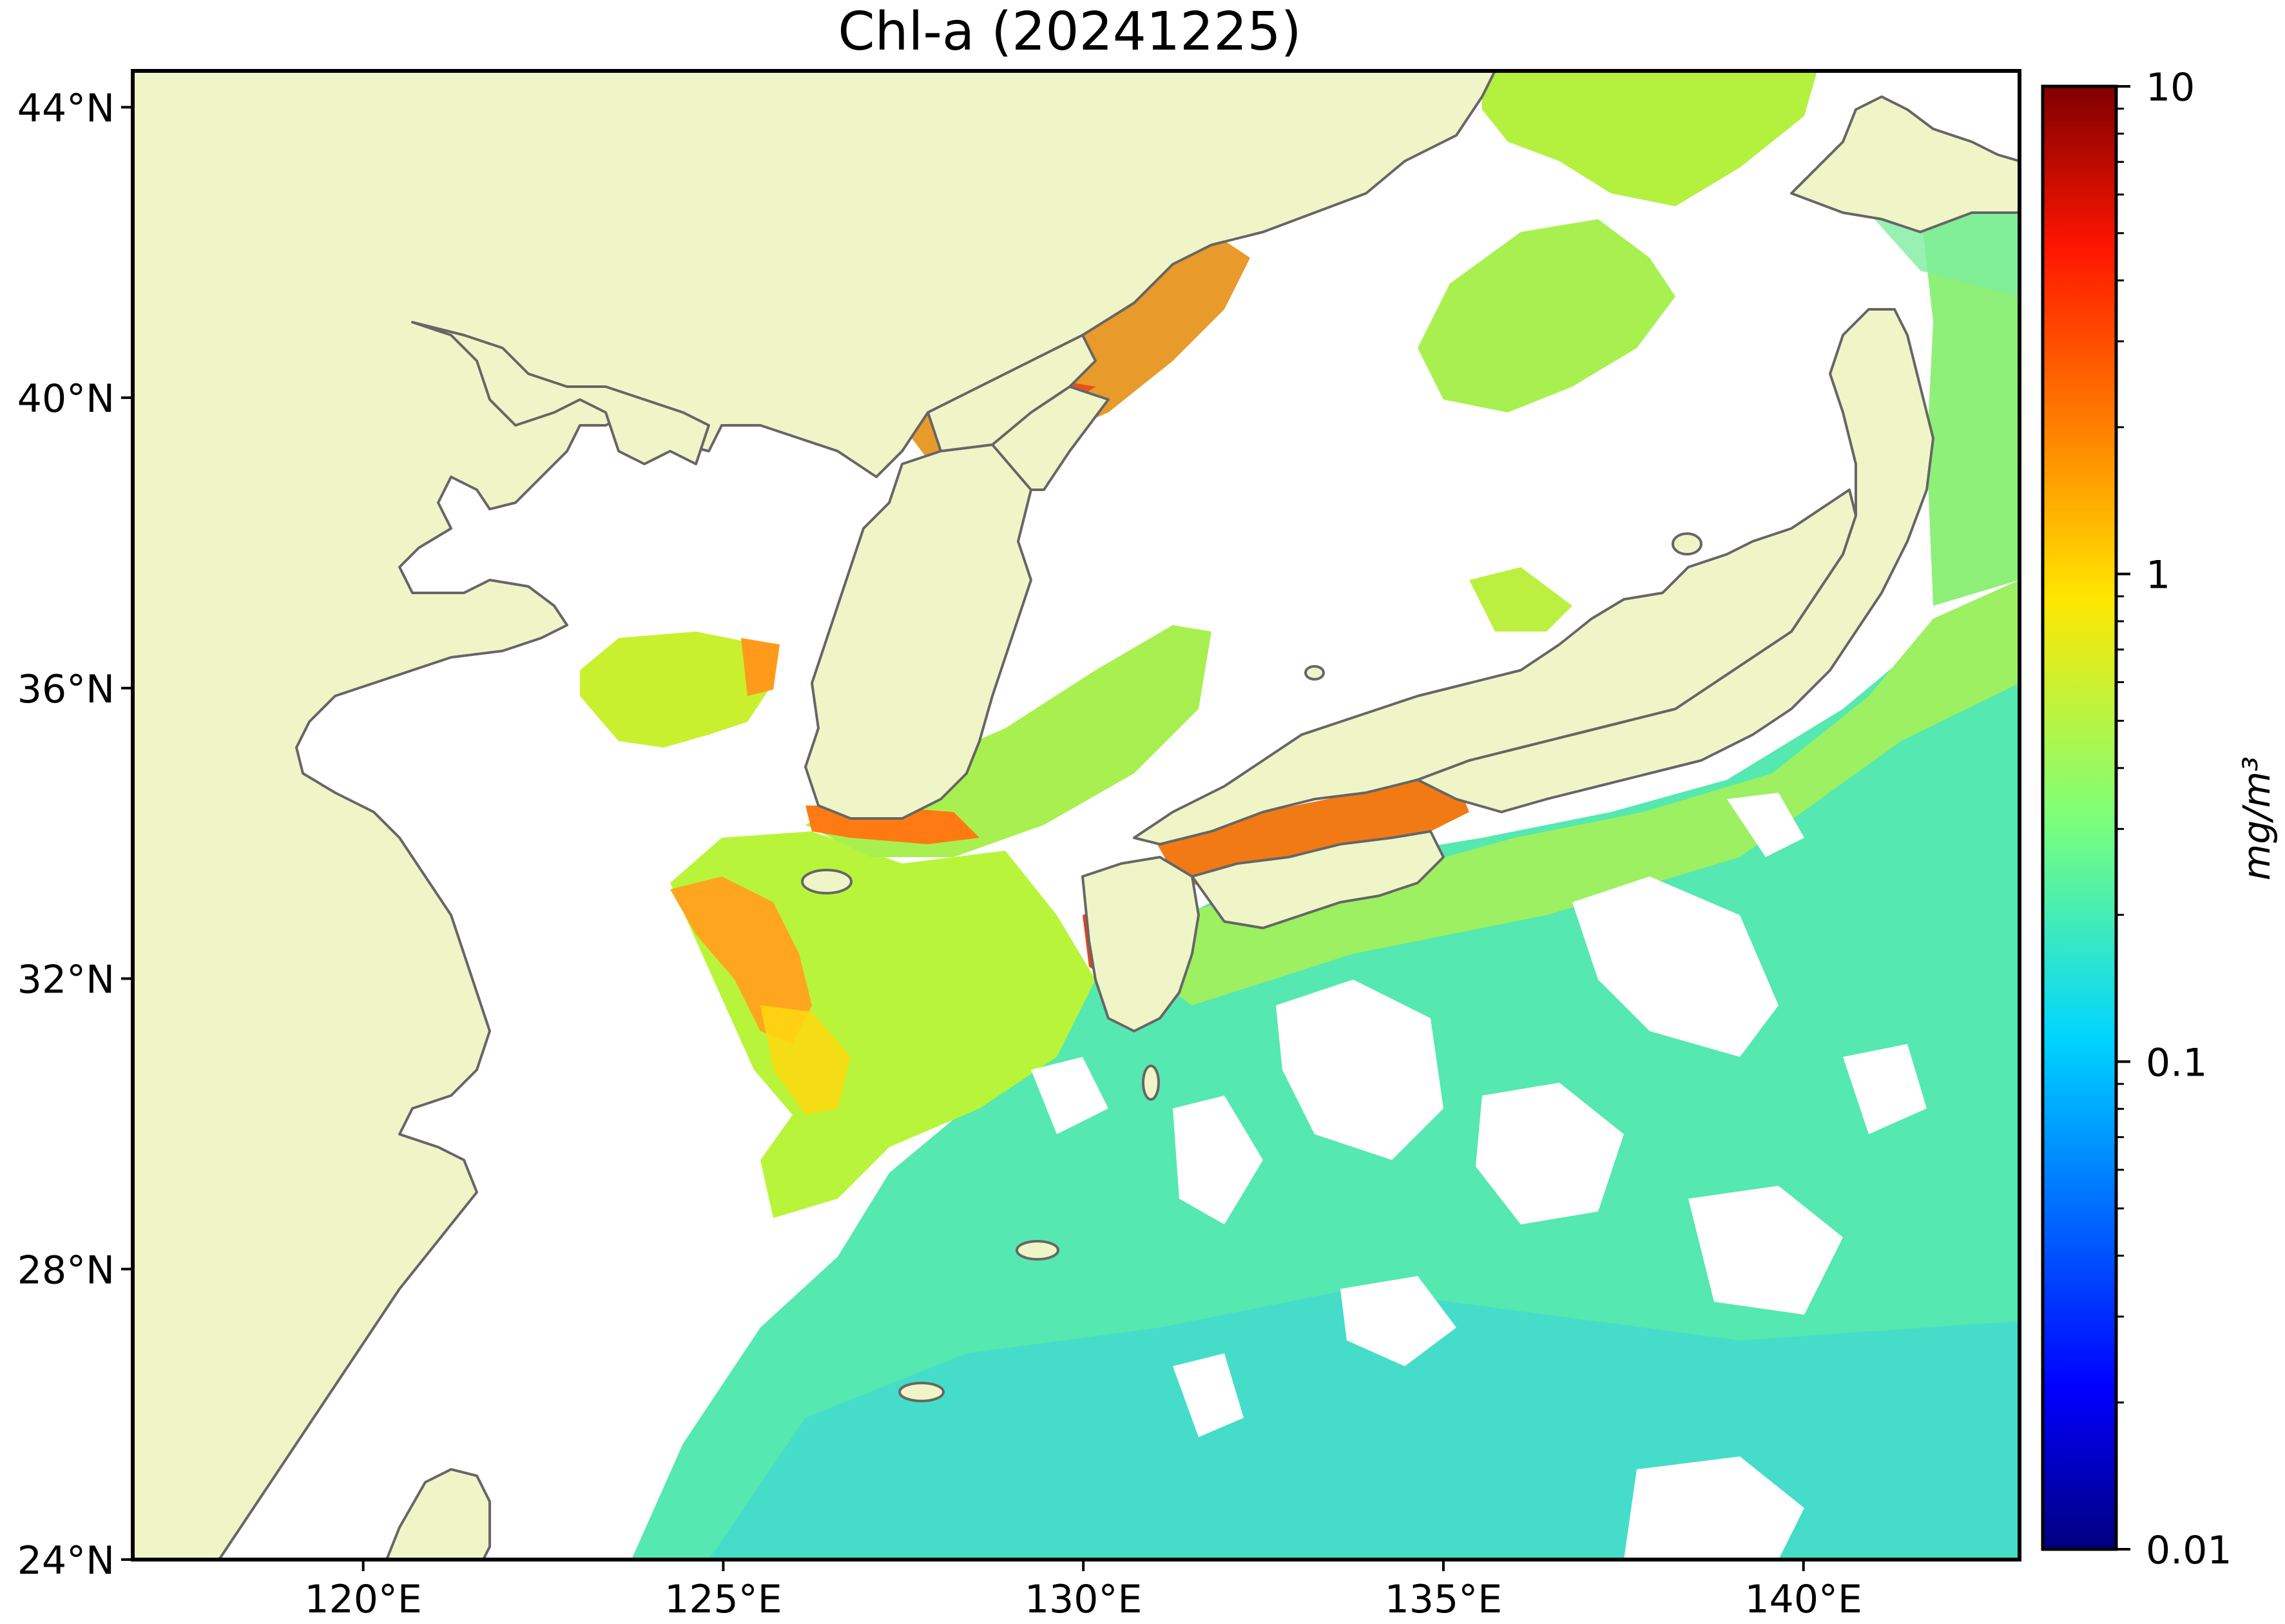 The height and width of the screenshot is (1624, 2285). What do you see at coordinates (2174, 819) in the screenshot?
I see `colorbar-ticks: 10 1 0.1 0.01` at bounding box center [2174, 819].